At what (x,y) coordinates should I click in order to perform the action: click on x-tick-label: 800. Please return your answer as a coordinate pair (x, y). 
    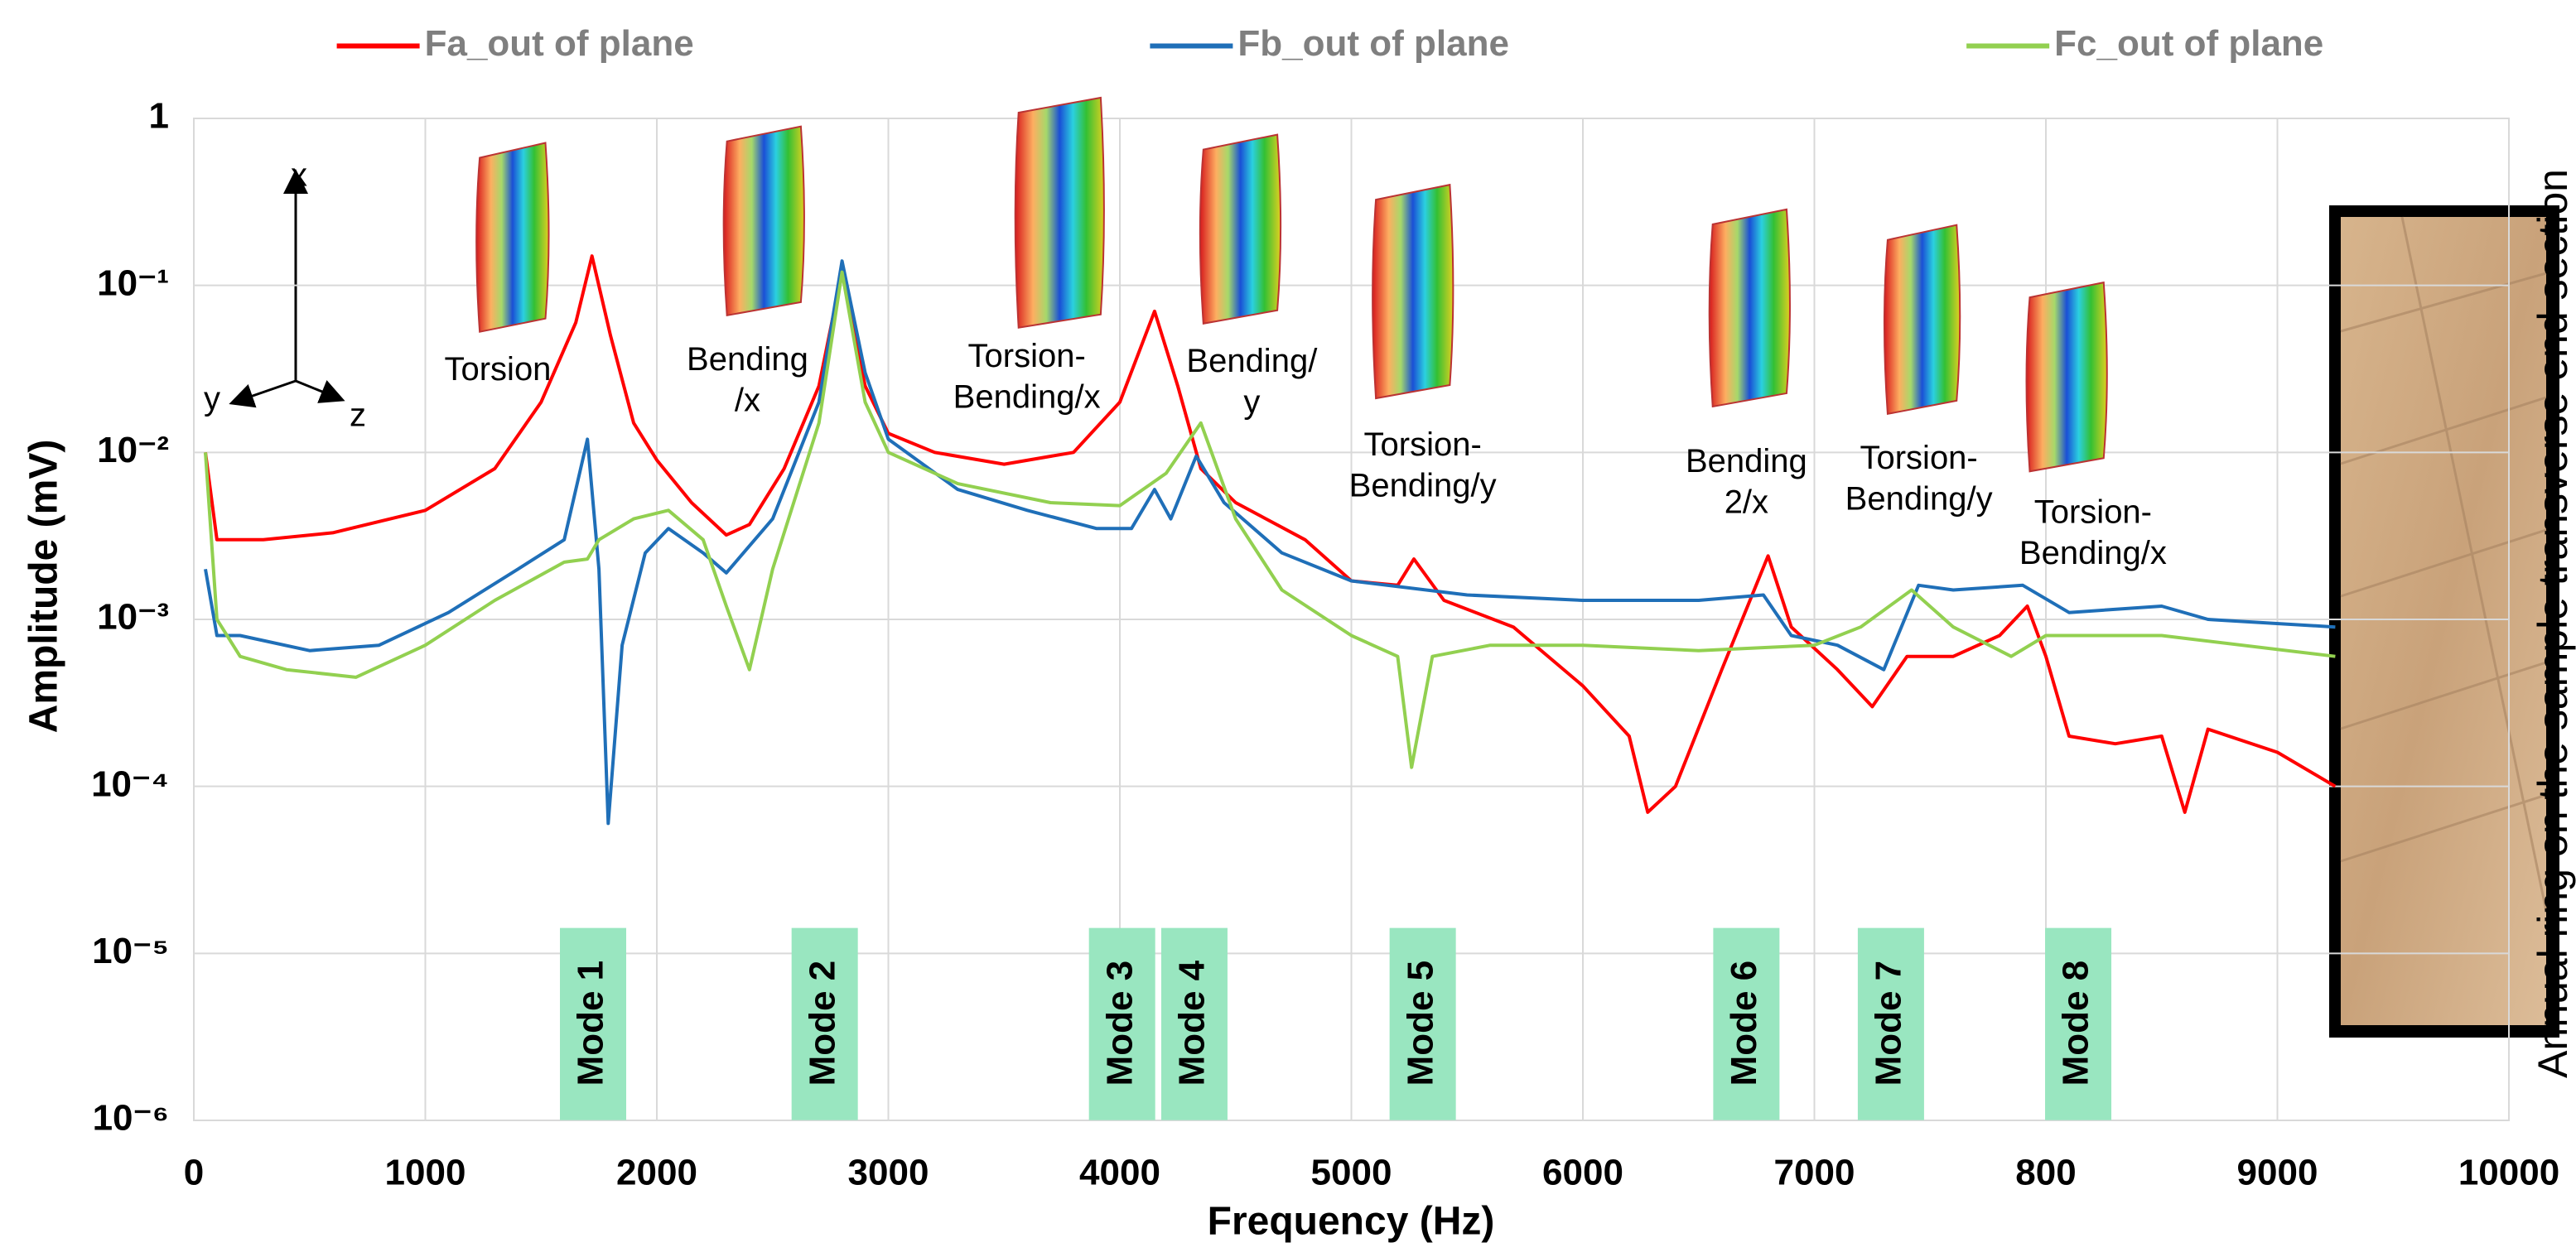
    Looking at the image, I should click on (2045, 1173).